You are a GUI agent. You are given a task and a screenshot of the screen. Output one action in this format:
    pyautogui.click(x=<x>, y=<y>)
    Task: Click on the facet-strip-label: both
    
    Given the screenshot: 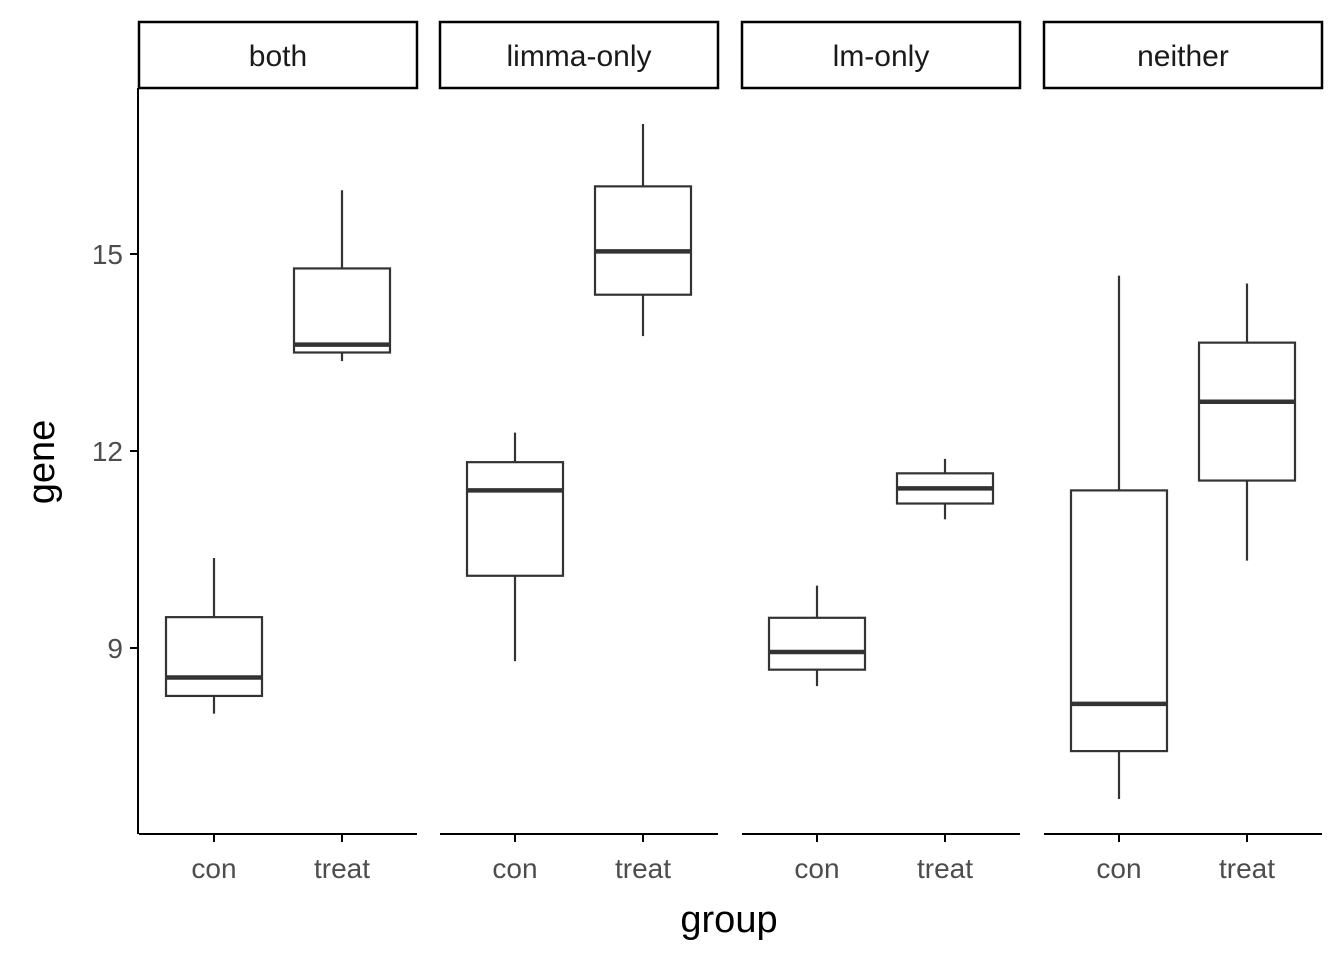 What is the action you would take?
    pyautogui.click(x=278, y=56)
    